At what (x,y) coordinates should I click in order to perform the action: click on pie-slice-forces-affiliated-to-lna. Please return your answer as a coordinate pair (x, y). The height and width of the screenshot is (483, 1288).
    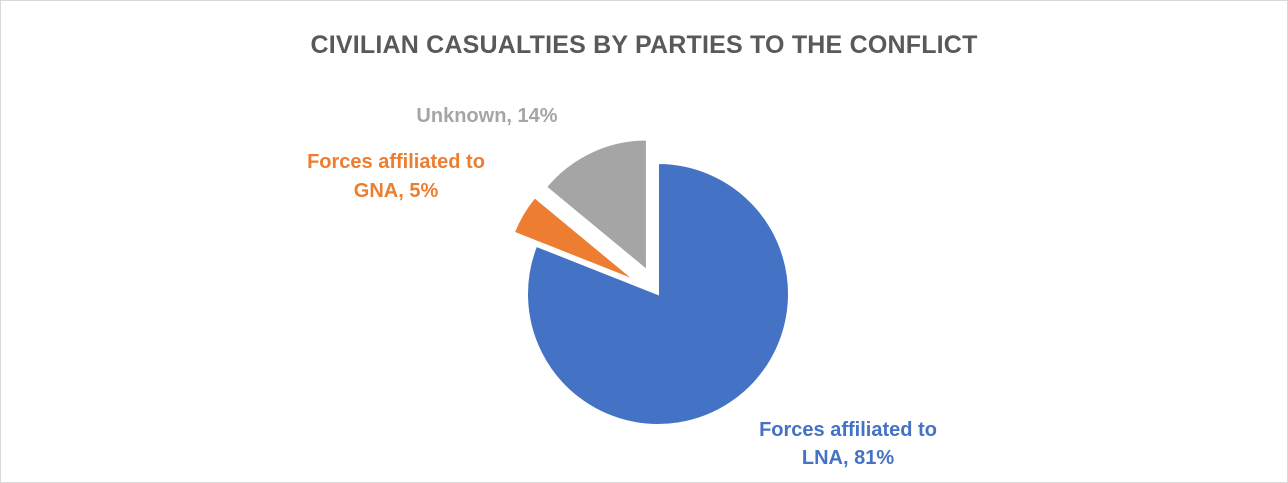
    Looking at the image, I should click on (658, 293).